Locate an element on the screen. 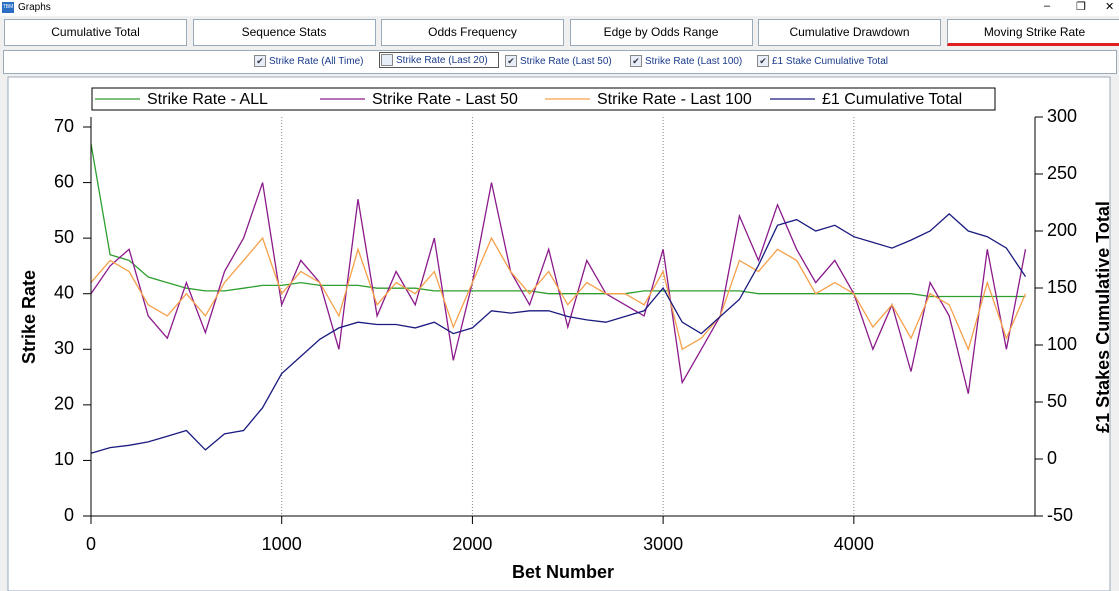 The image size is (1119, 591). y2-tick-label: 150 is located at coordinates (1062, 287).